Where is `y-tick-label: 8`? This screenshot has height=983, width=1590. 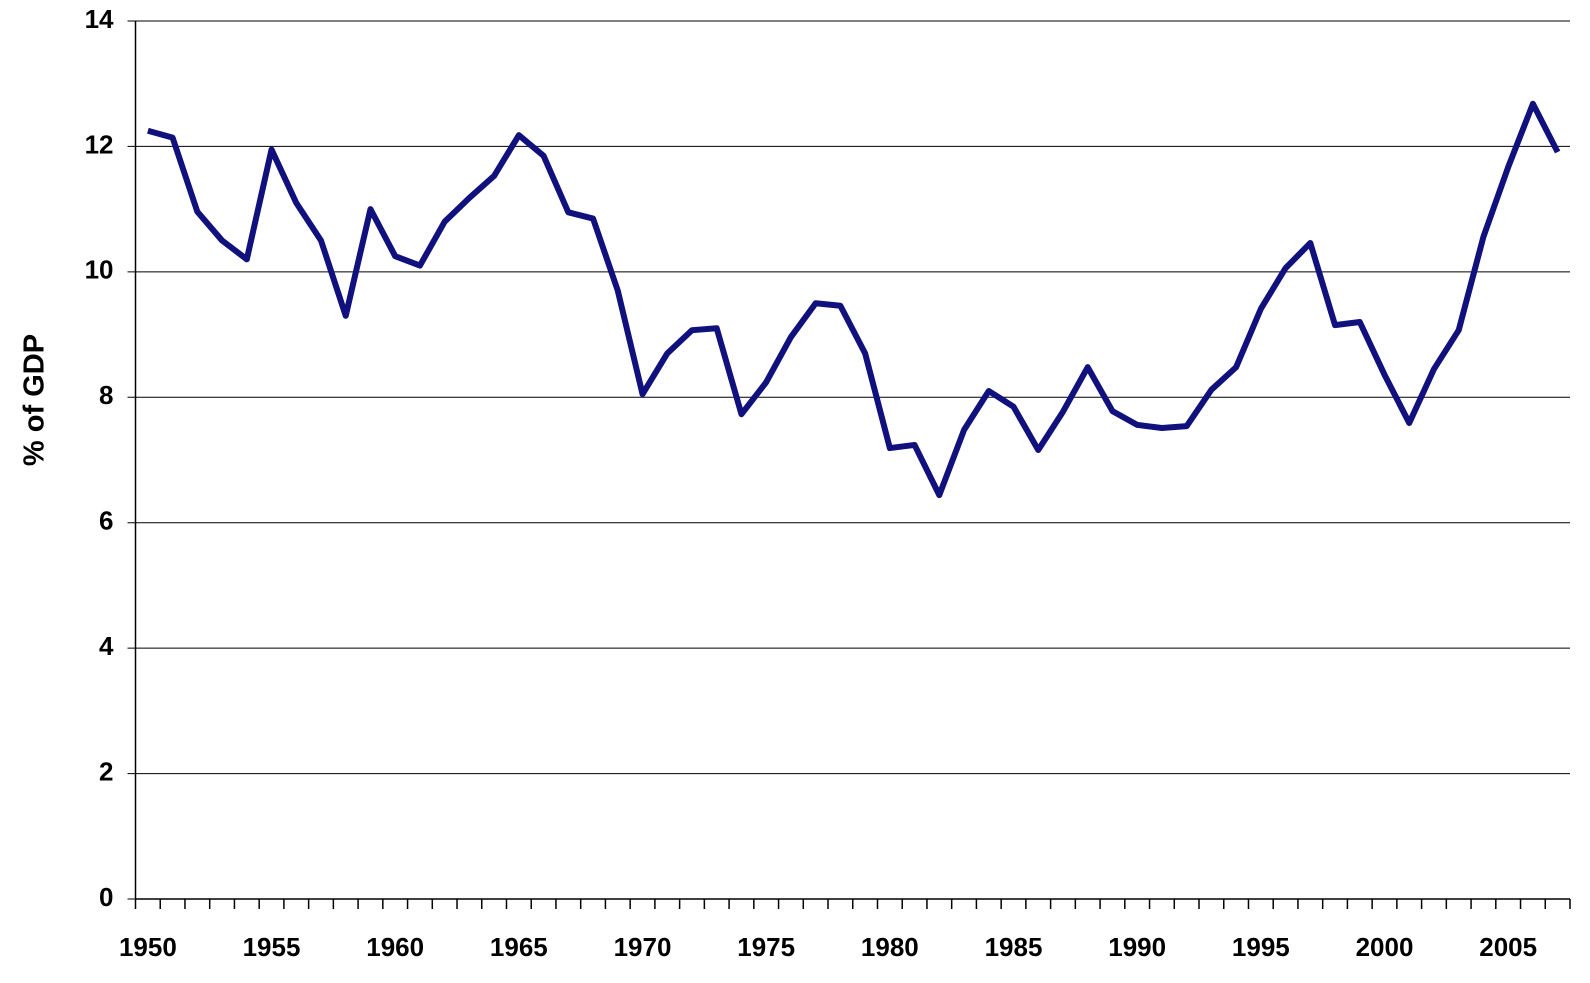
y-tick-label: 8 is located at coordinates (106, 395).